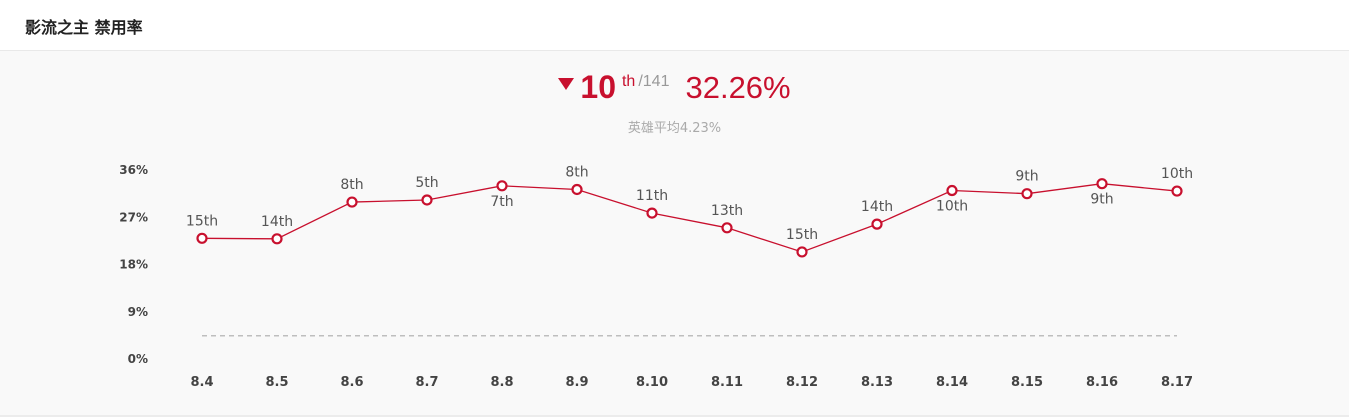 This screenshot has width=1349, height=418. I want to click on rank-total: /141, so click(654, 81).